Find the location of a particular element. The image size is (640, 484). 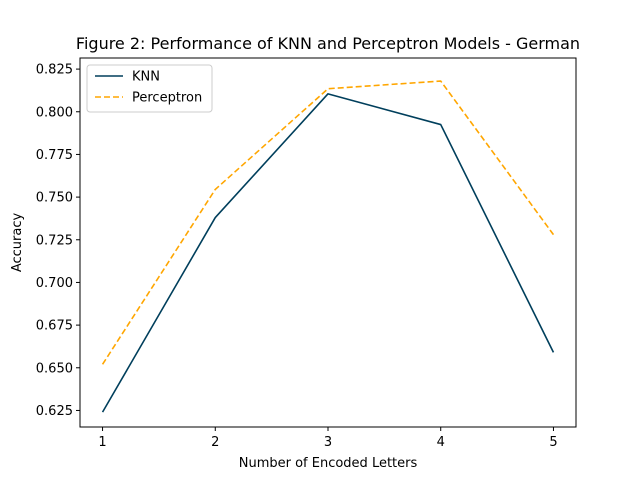

y-tick-label: 0.650 is located at coordinates (54, 368).